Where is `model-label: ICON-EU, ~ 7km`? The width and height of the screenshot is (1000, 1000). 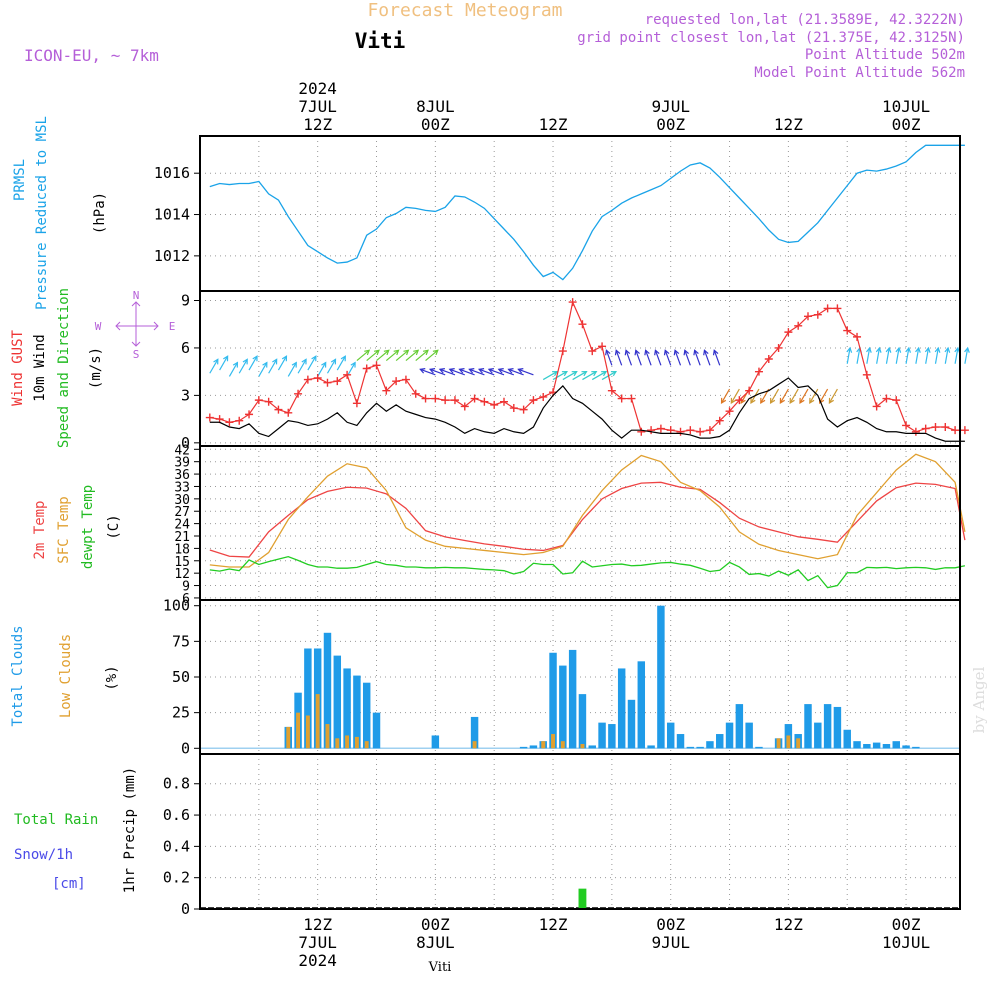 model-label: ICON-EU, ~ 7km is located at coordinates (91, 55).